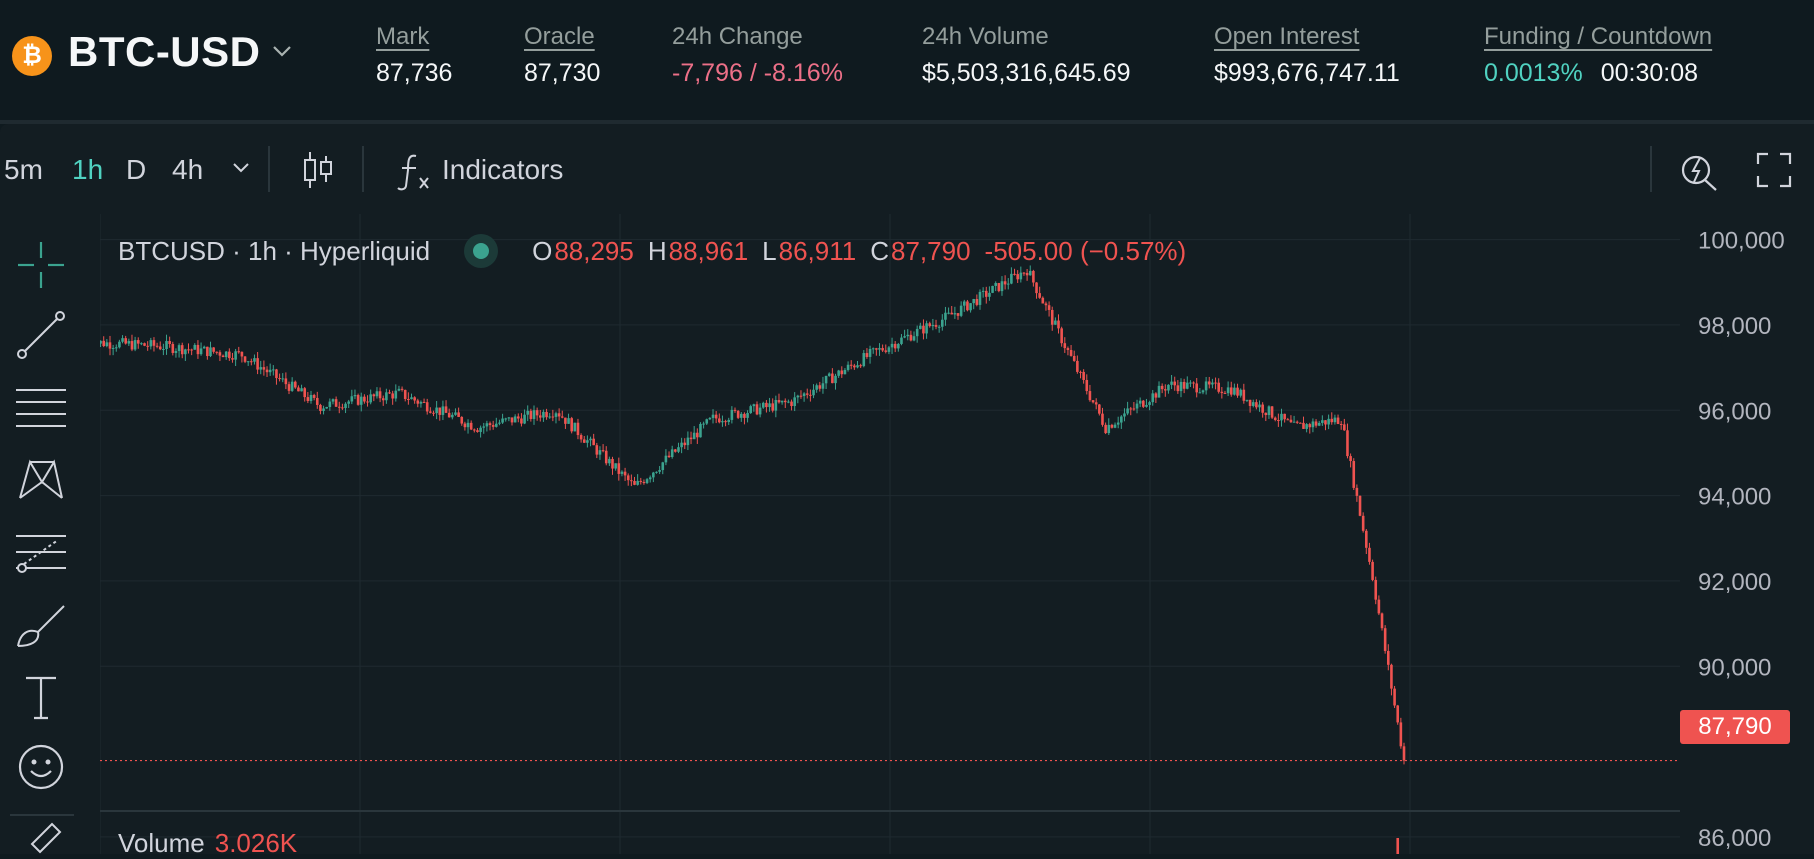 The image size is (1814, 859). Describe the element at coordinates (318, 170) in the screenshot. I see `candlestick-icon` at that location.